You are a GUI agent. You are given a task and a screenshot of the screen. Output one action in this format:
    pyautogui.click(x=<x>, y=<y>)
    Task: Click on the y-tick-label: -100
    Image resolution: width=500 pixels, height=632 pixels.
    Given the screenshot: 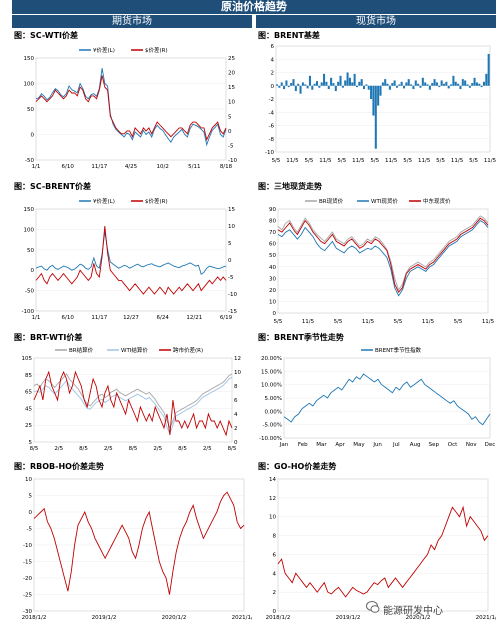 What is the action you would take?
    pyautogui.click(x=28, y=312)
    